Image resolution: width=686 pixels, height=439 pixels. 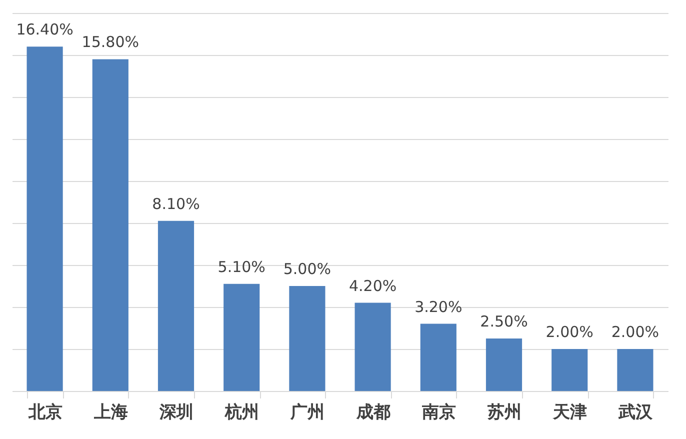 What do you see at coordinates (242, 267) in the screenshot?
I see `data-label: 5.10%` at bounding box center [242, 267].